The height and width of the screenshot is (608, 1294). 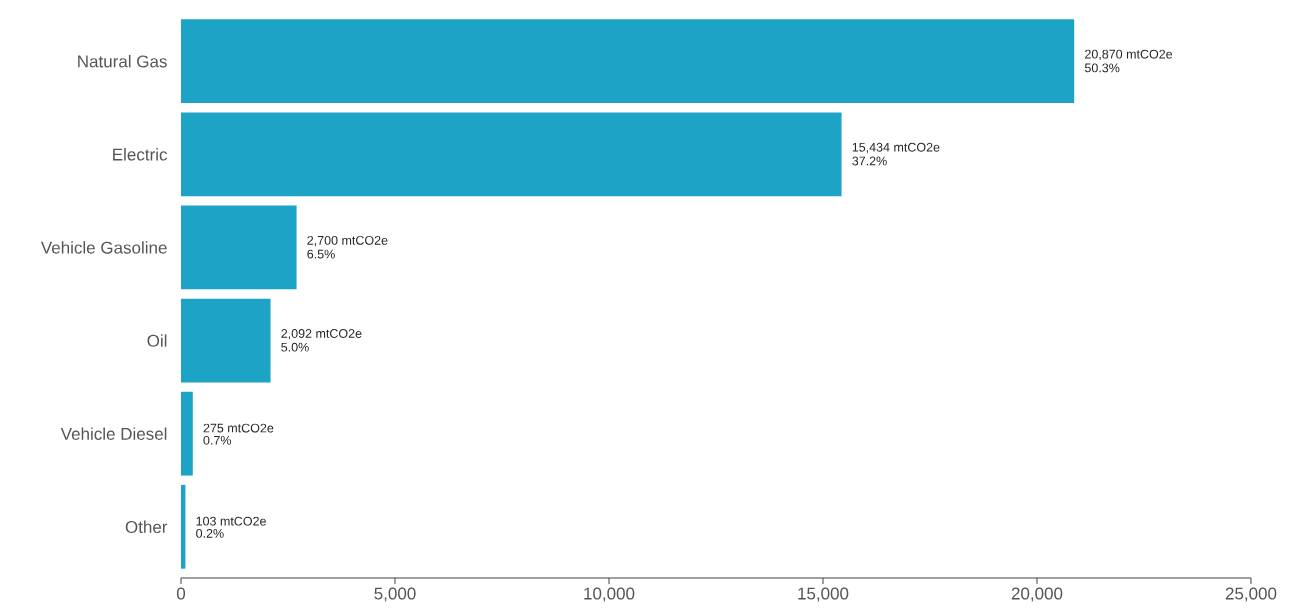 What do you see at coordinates (609, 594) in the screenshot?
I see `x-tick-label: 10,000` at bounding box center [609, 594].